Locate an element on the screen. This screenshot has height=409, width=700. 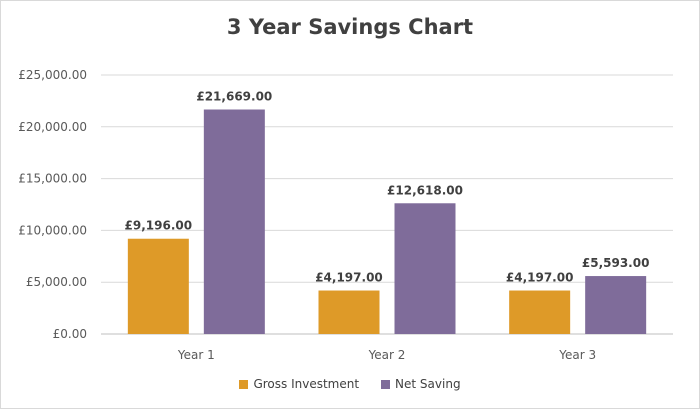
chart-legend: Gross Investment Net Saving is located at coordinates (350, 384).